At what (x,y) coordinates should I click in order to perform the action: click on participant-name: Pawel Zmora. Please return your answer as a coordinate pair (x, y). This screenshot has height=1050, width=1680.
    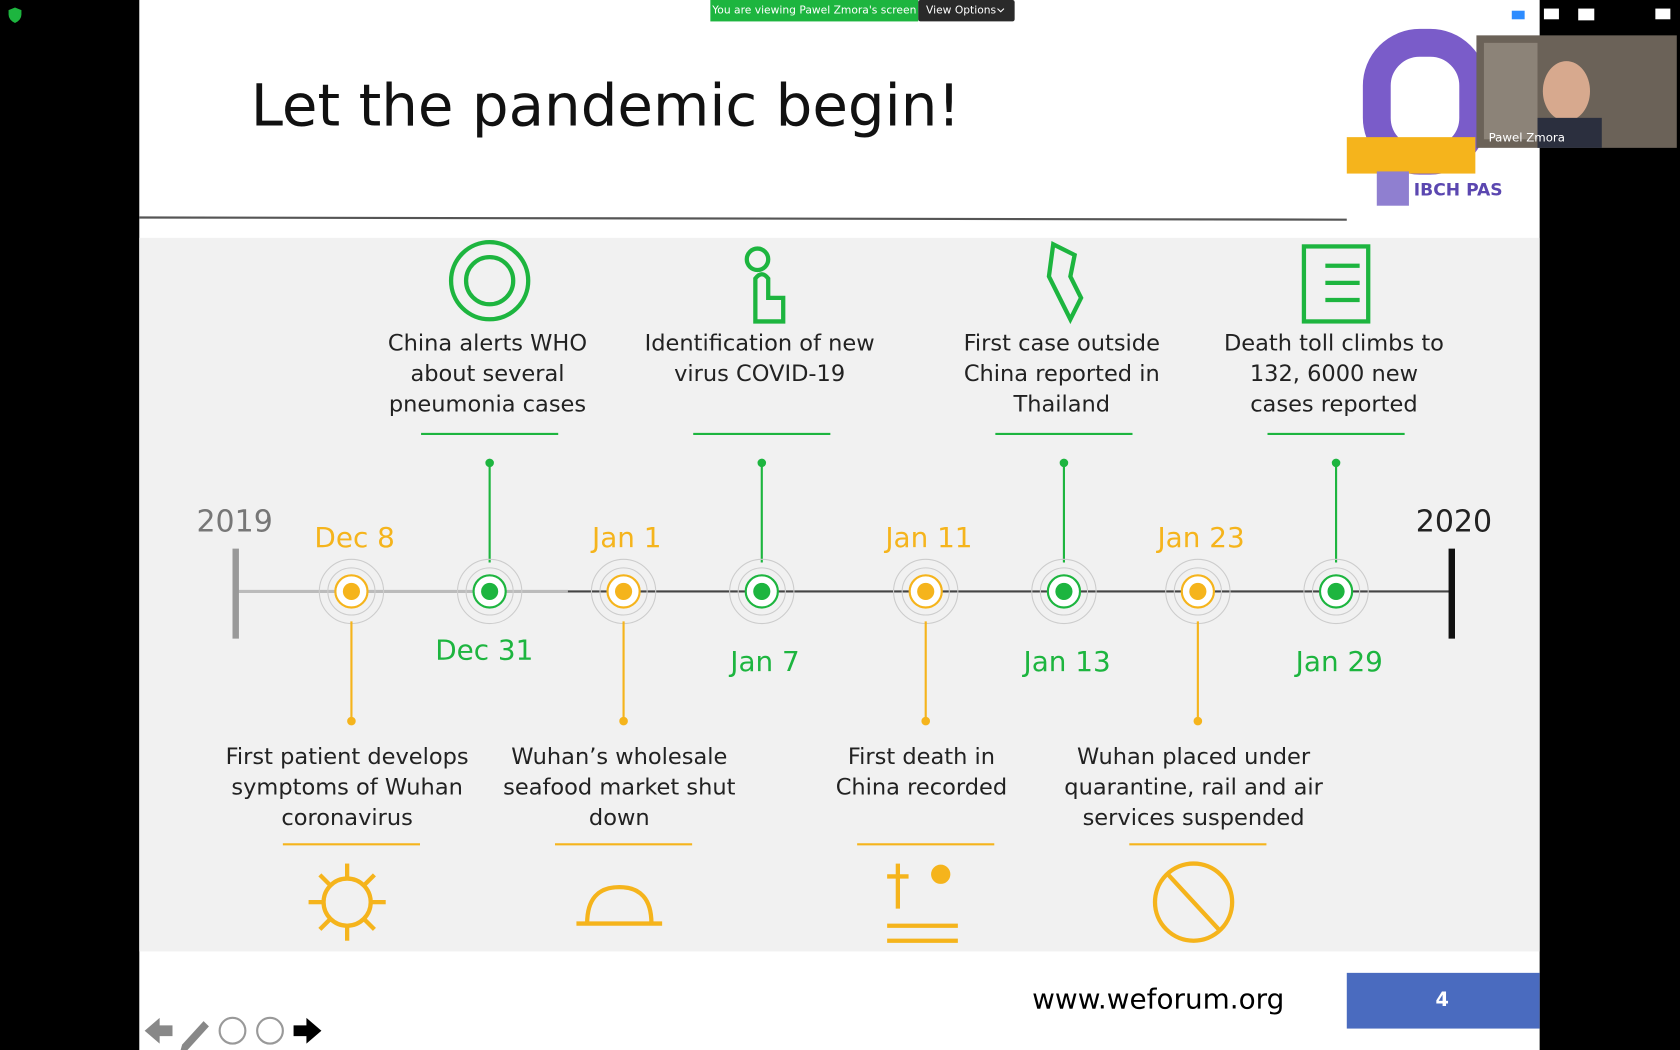
    Looking at the image, I should click on (1527, 138).